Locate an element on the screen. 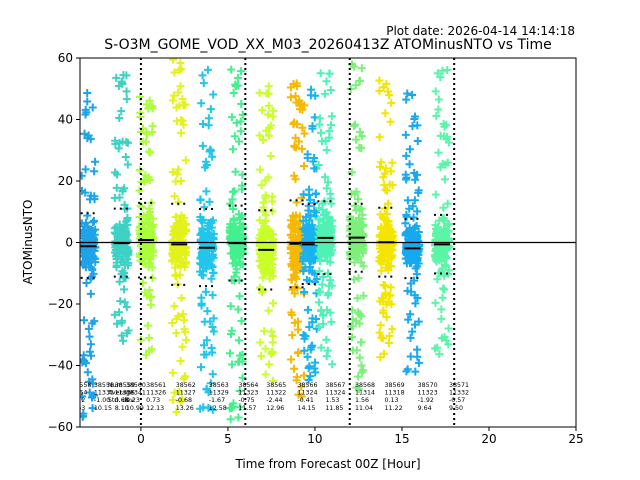 This screenshot has height=480, width=640. annotation-value: 11.85 is located at coordinates (334, 408).